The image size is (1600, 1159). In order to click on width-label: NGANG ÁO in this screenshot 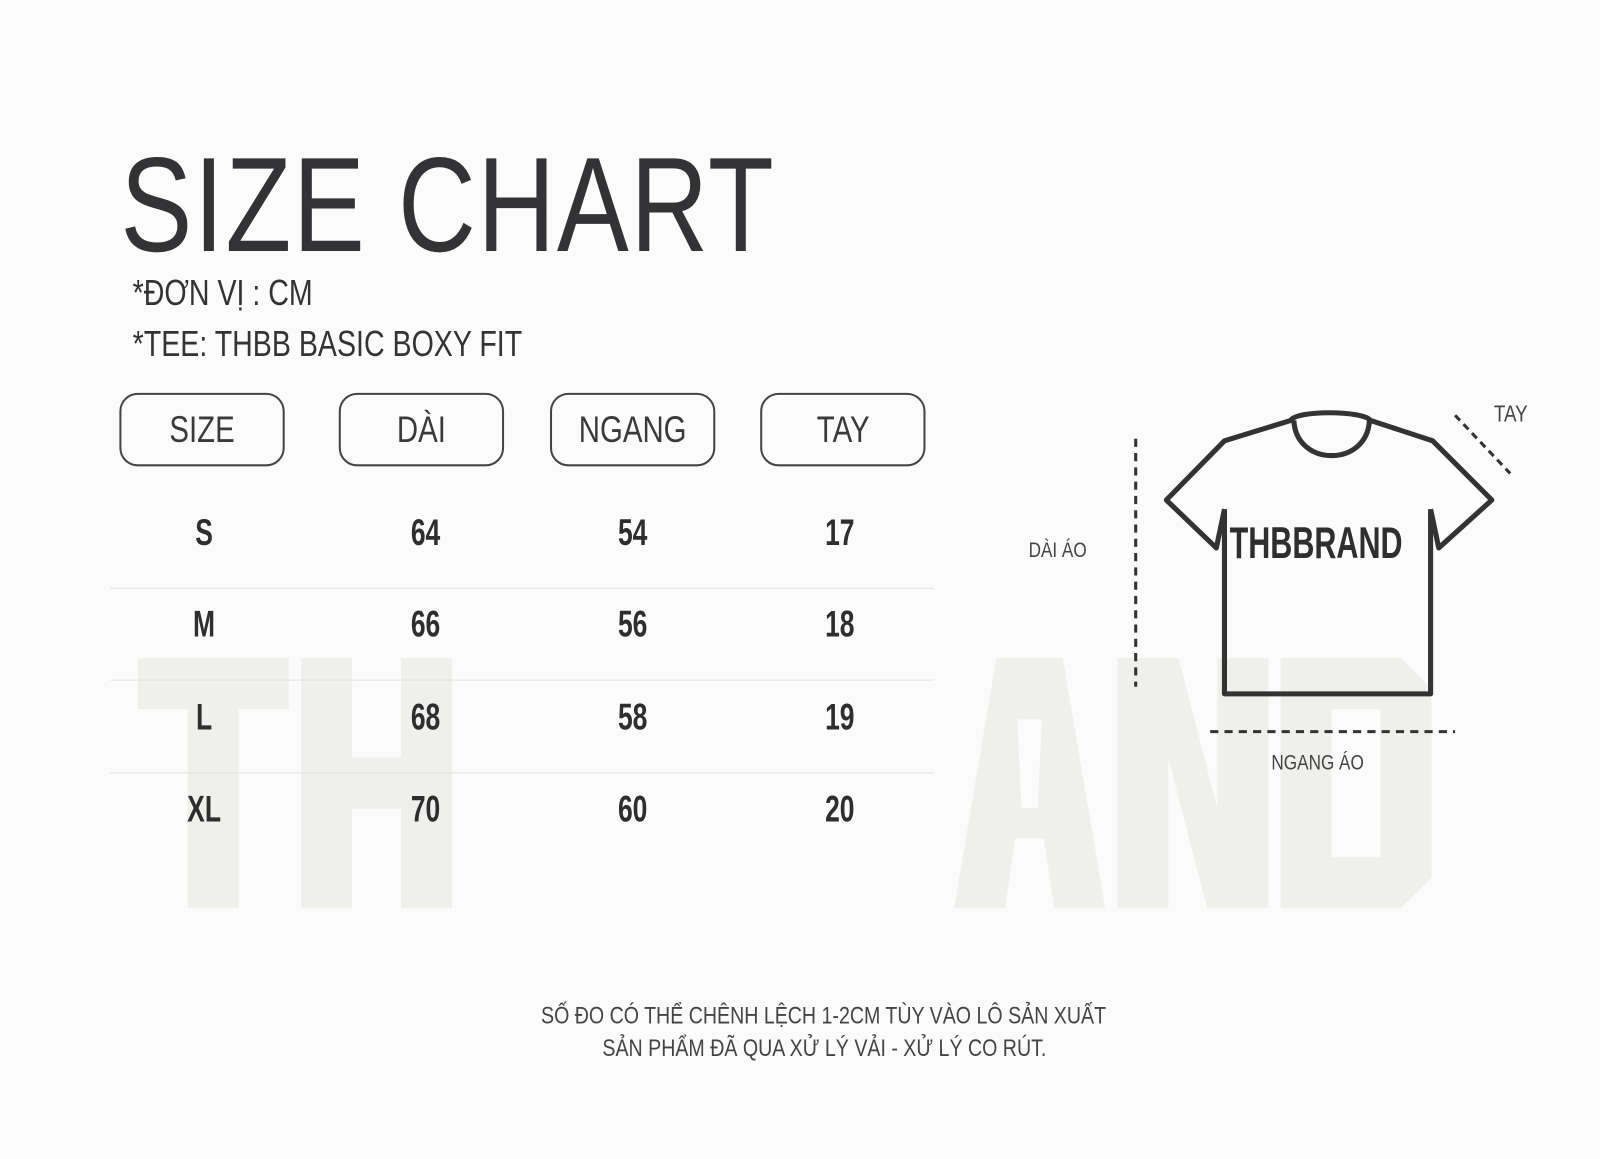, I will do `click(1328, 763)`.